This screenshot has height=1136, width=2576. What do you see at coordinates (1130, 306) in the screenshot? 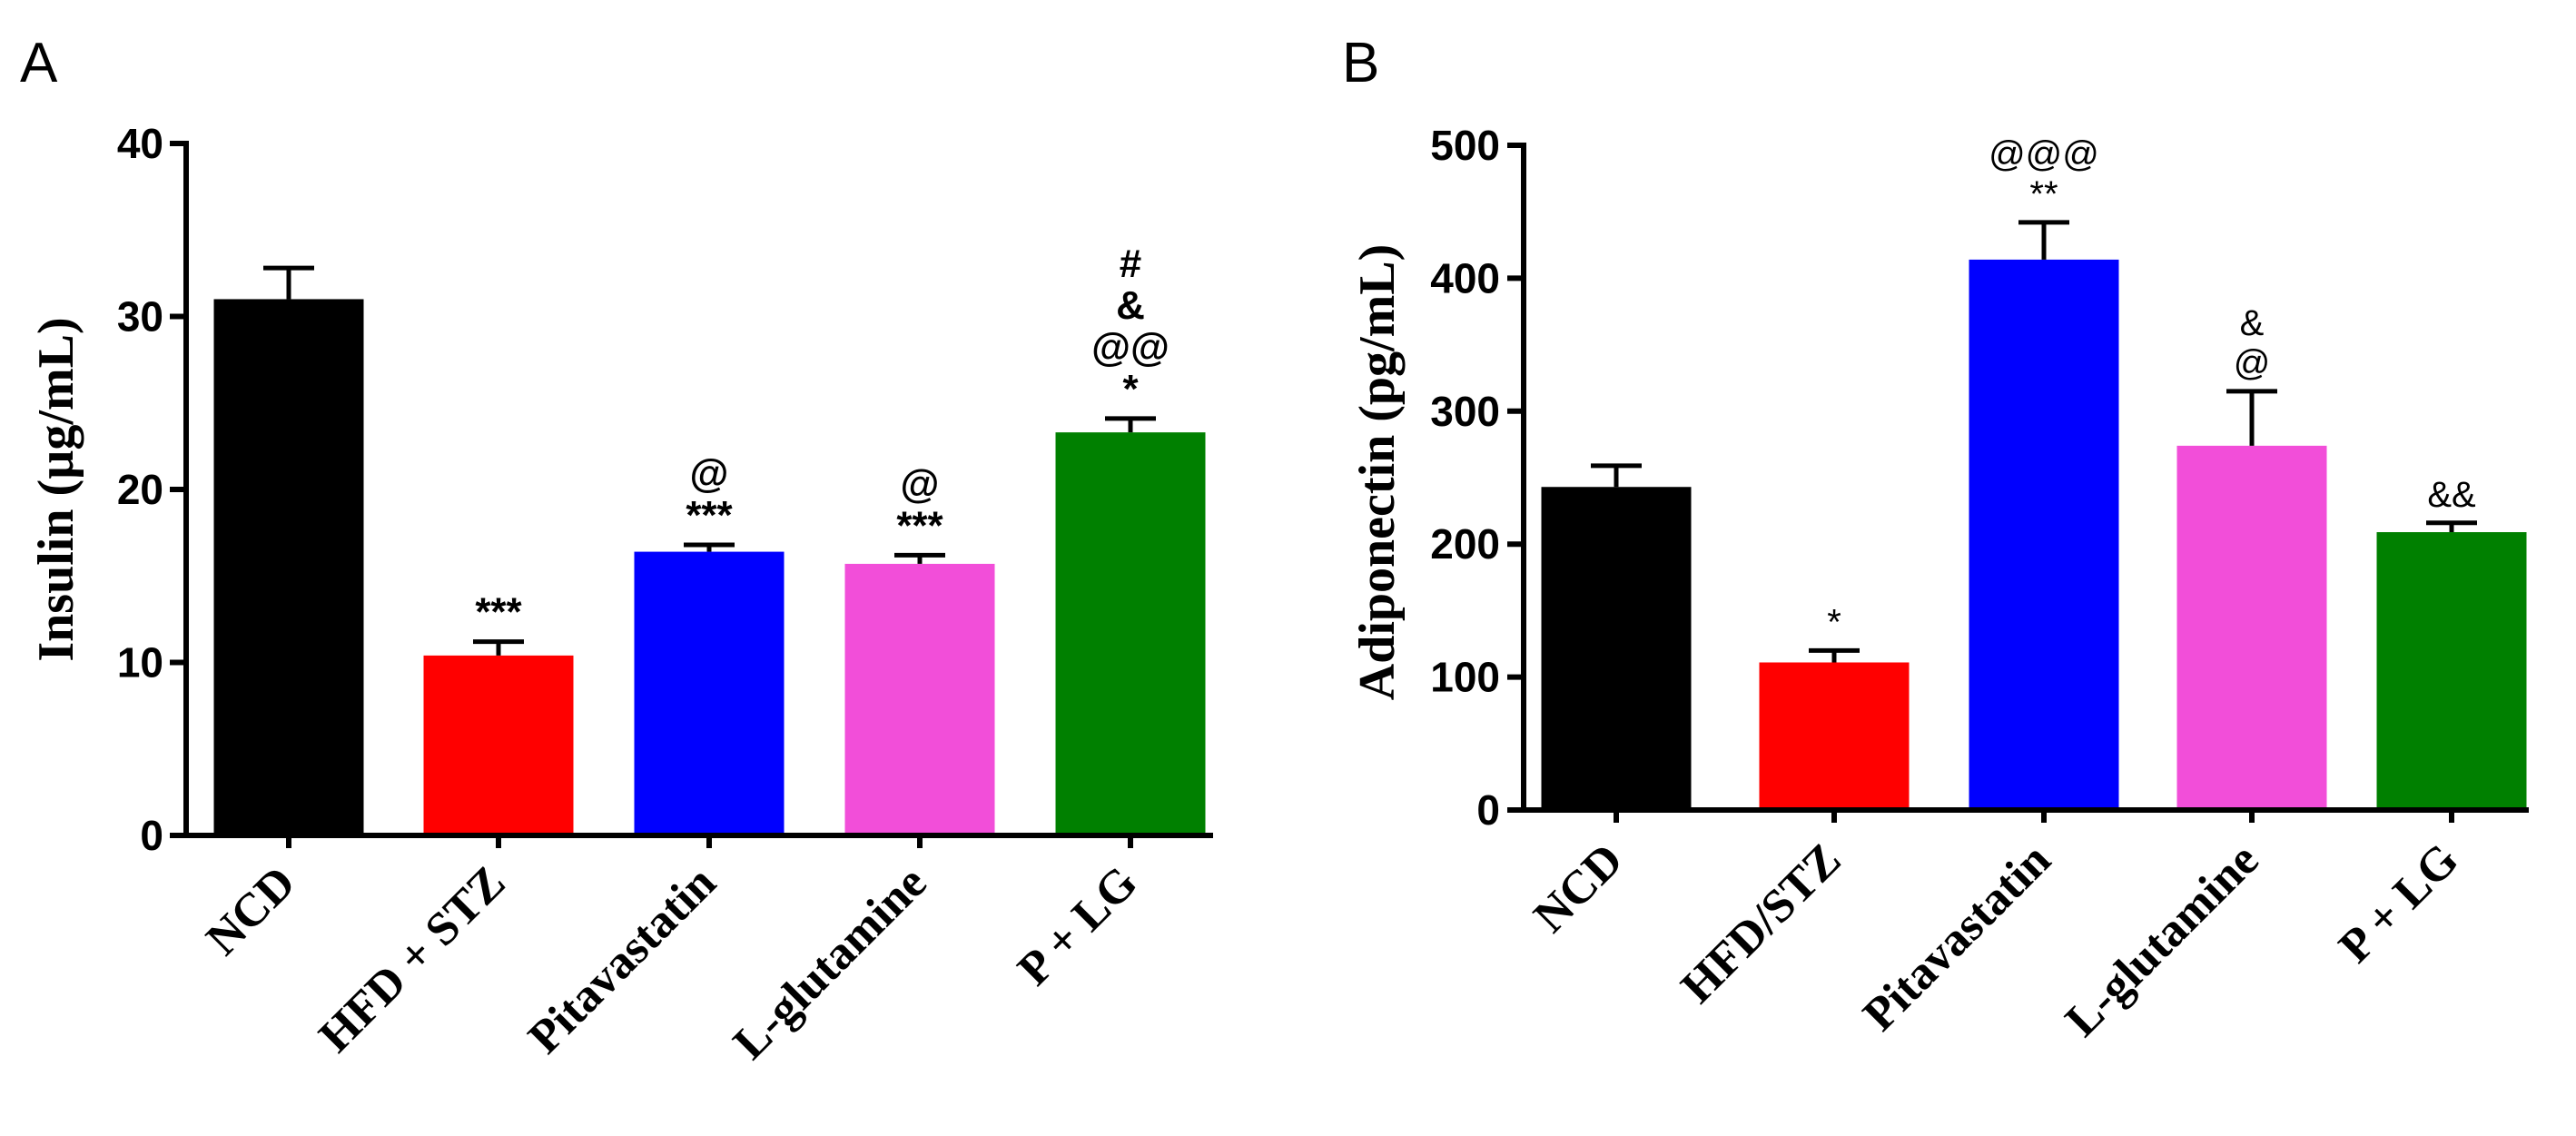
I see `significance-label-5-3: &` at bounding box center [1130, 306].